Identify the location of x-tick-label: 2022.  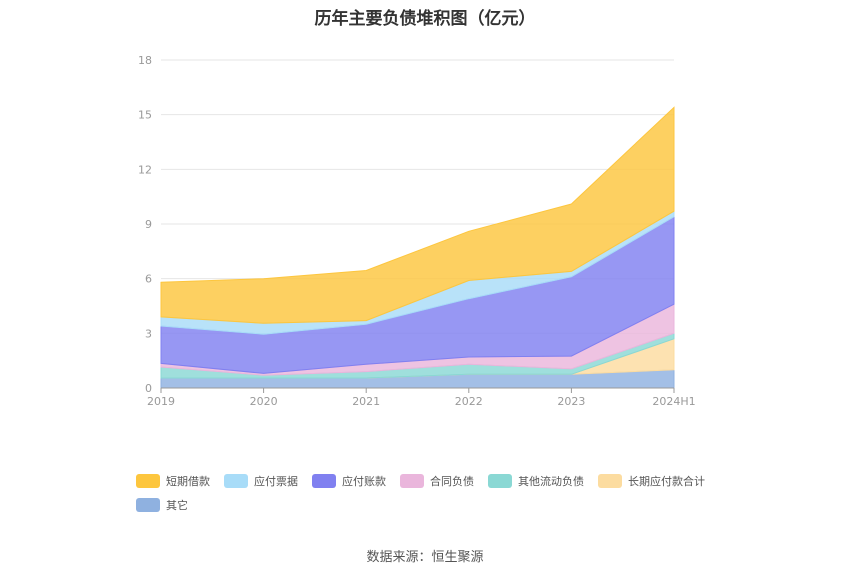
(469, 401).